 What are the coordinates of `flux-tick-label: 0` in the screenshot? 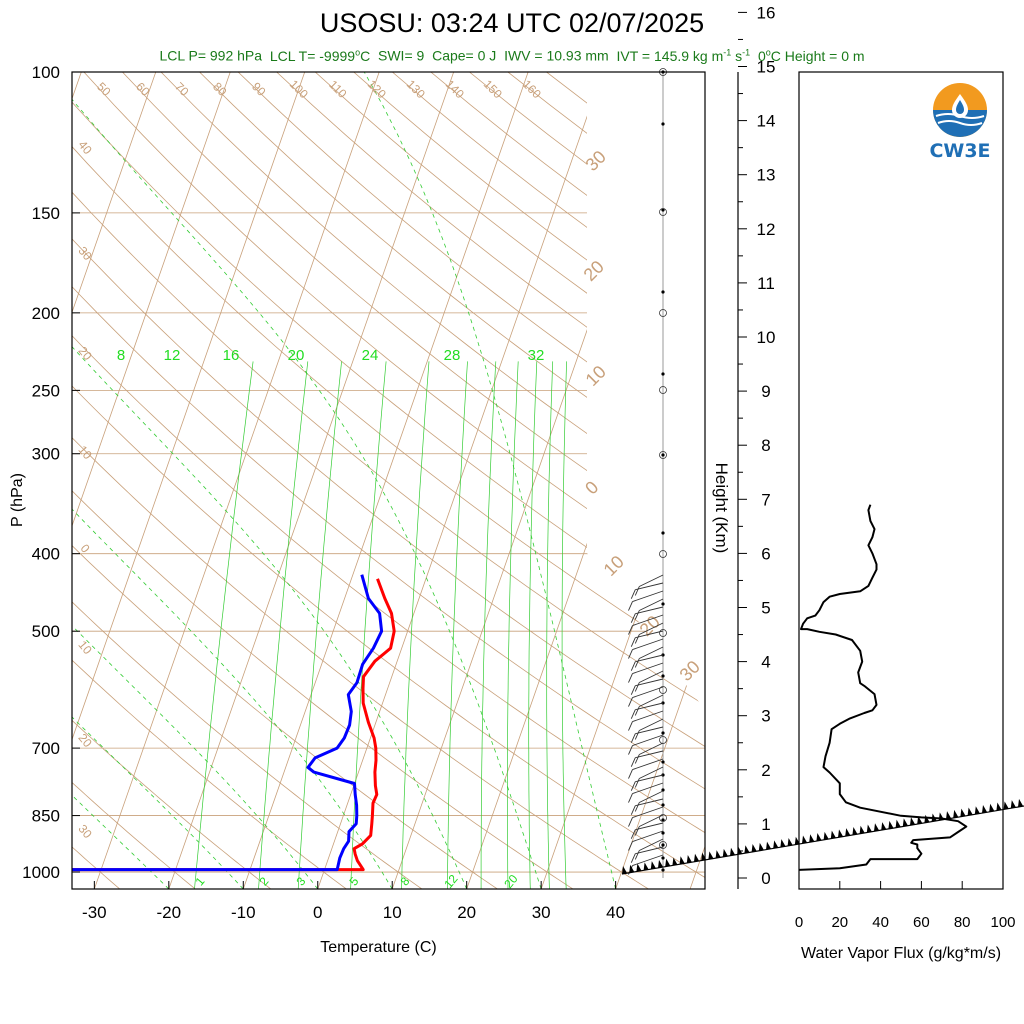 It's located at (799, 922).